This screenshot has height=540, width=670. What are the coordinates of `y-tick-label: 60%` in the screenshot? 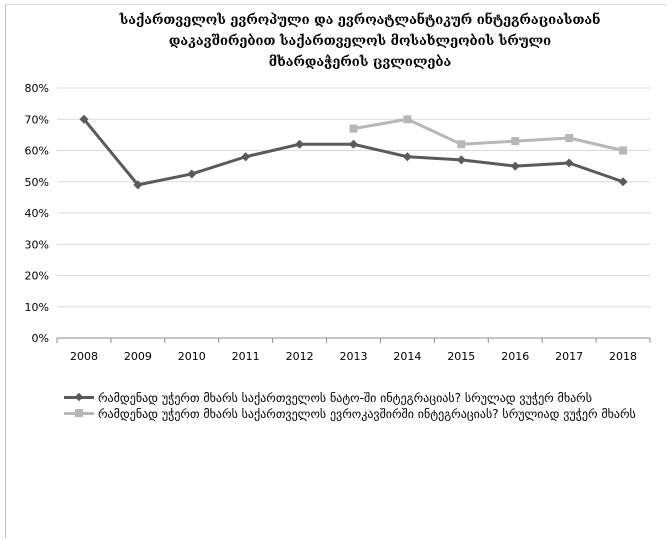 It's located at (37, 151).